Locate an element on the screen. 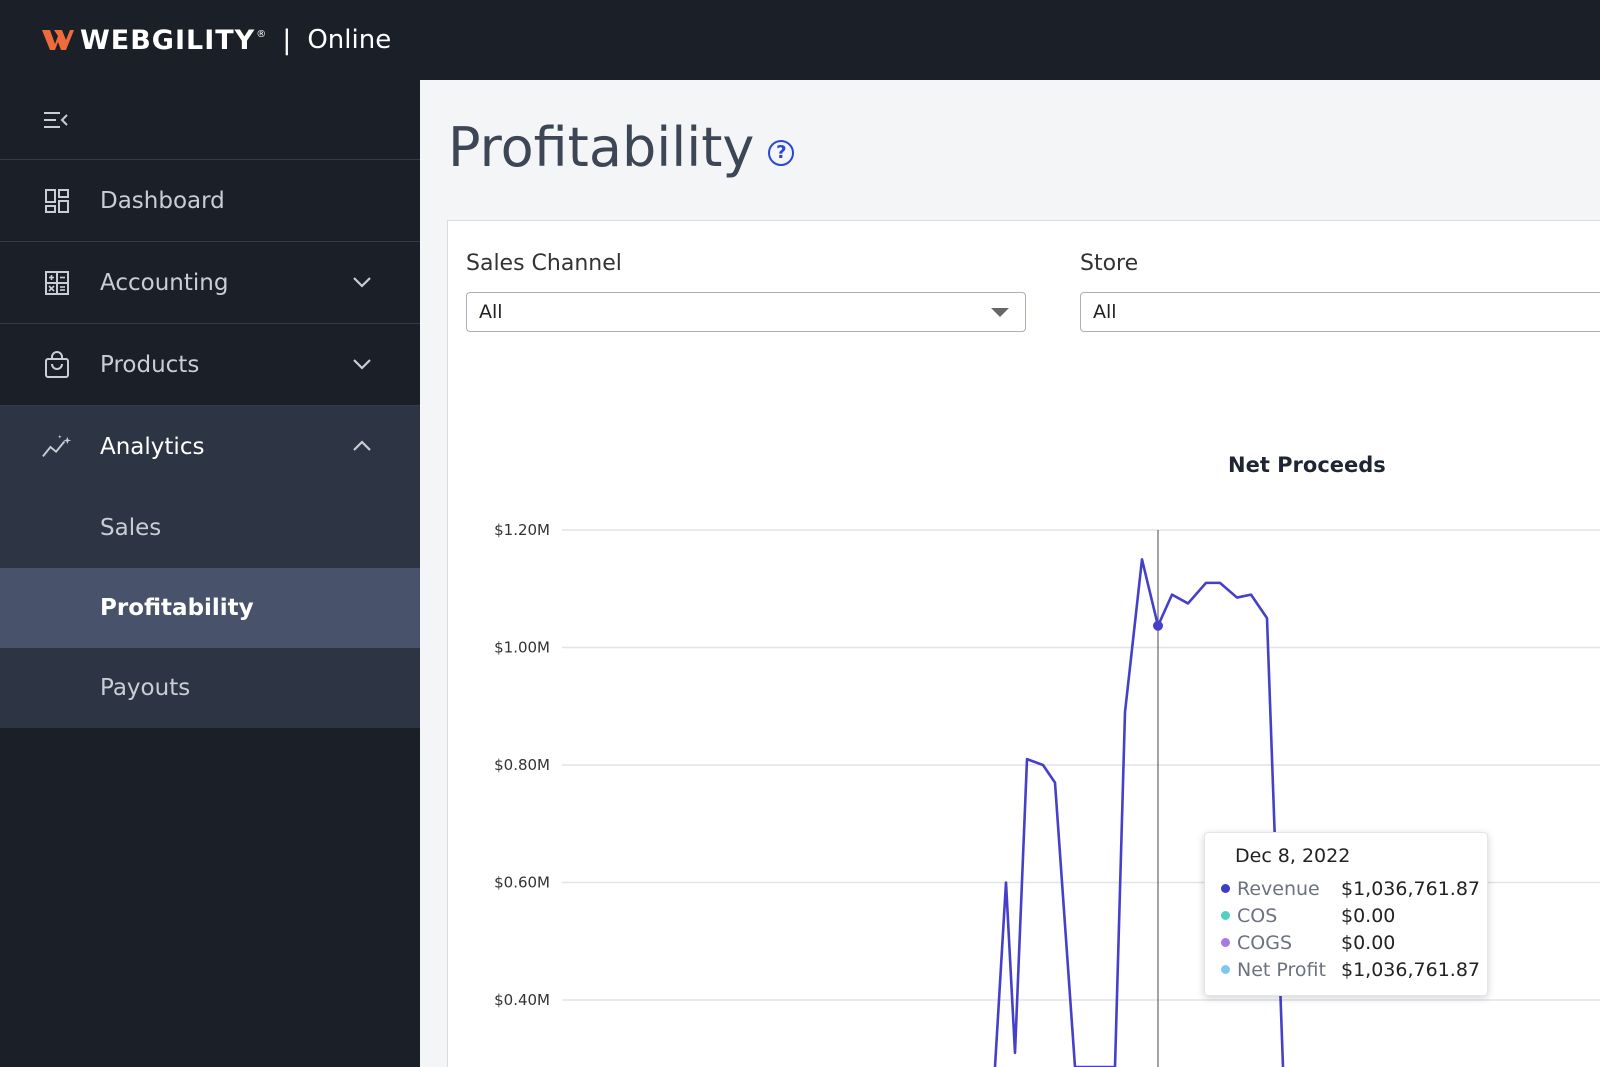 The image size is (1600, 1067). tooltip-series-name: COS is located at coordinates (1257, 915).